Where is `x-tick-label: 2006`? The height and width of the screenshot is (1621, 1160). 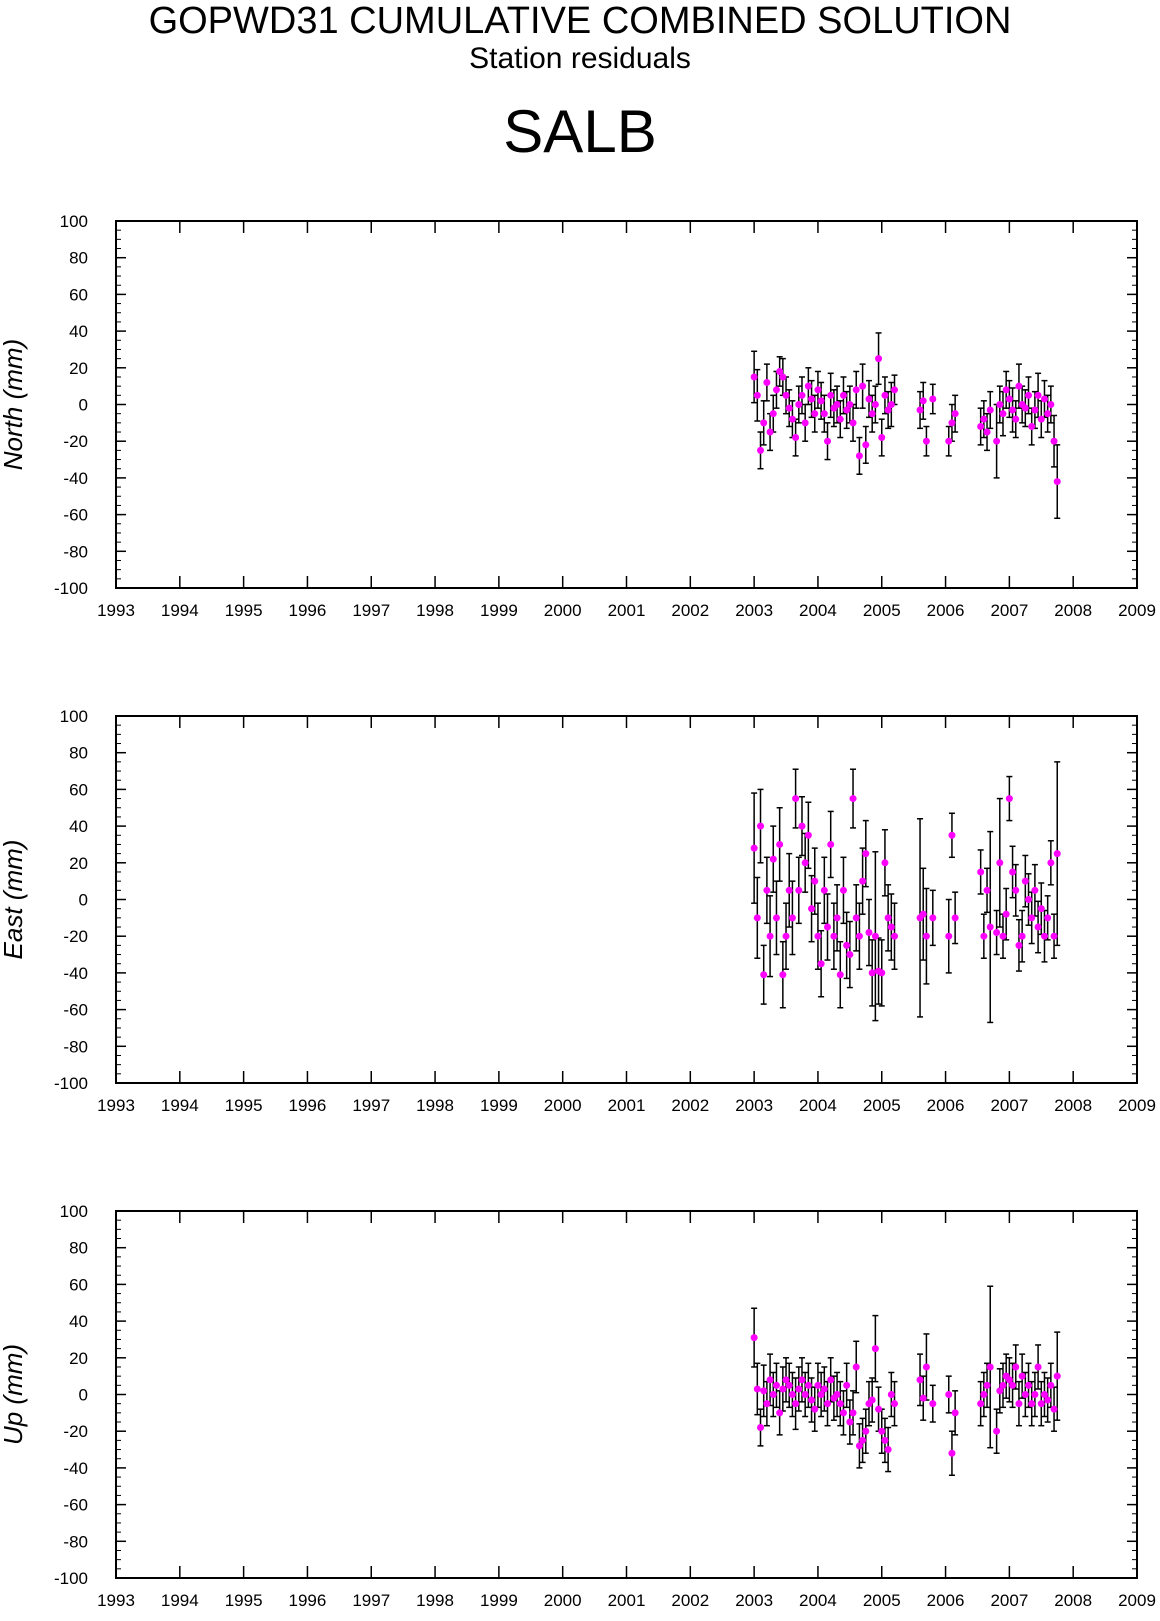
x-tick-label: 2006 is located at coordinates (946, 1105).